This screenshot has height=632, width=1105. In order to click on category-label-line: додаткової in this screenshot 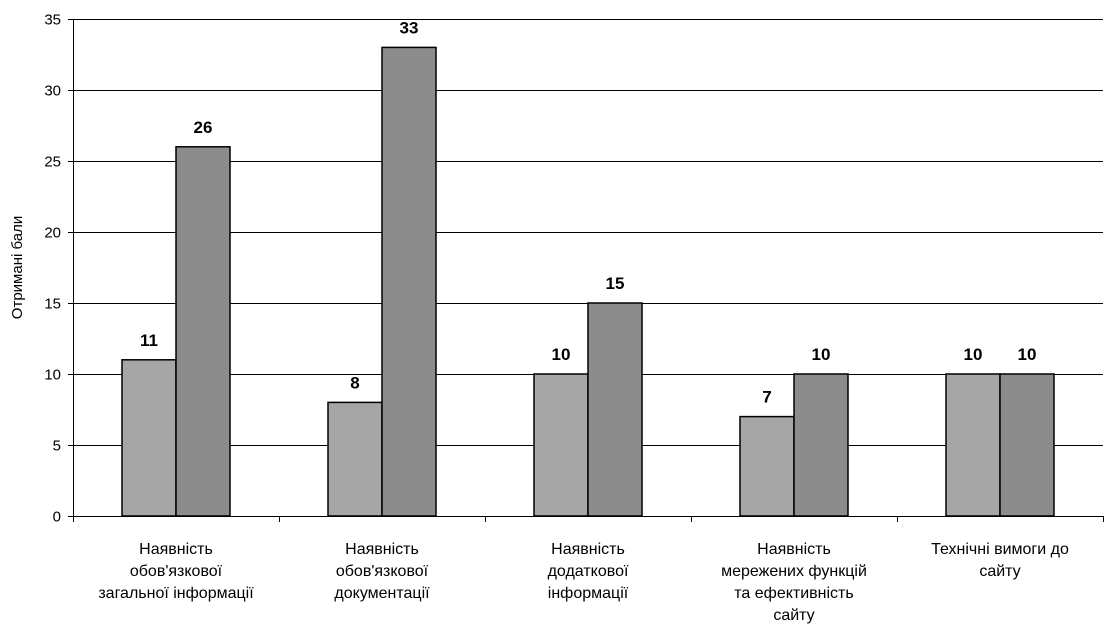, I will do `click(588, 571)`.